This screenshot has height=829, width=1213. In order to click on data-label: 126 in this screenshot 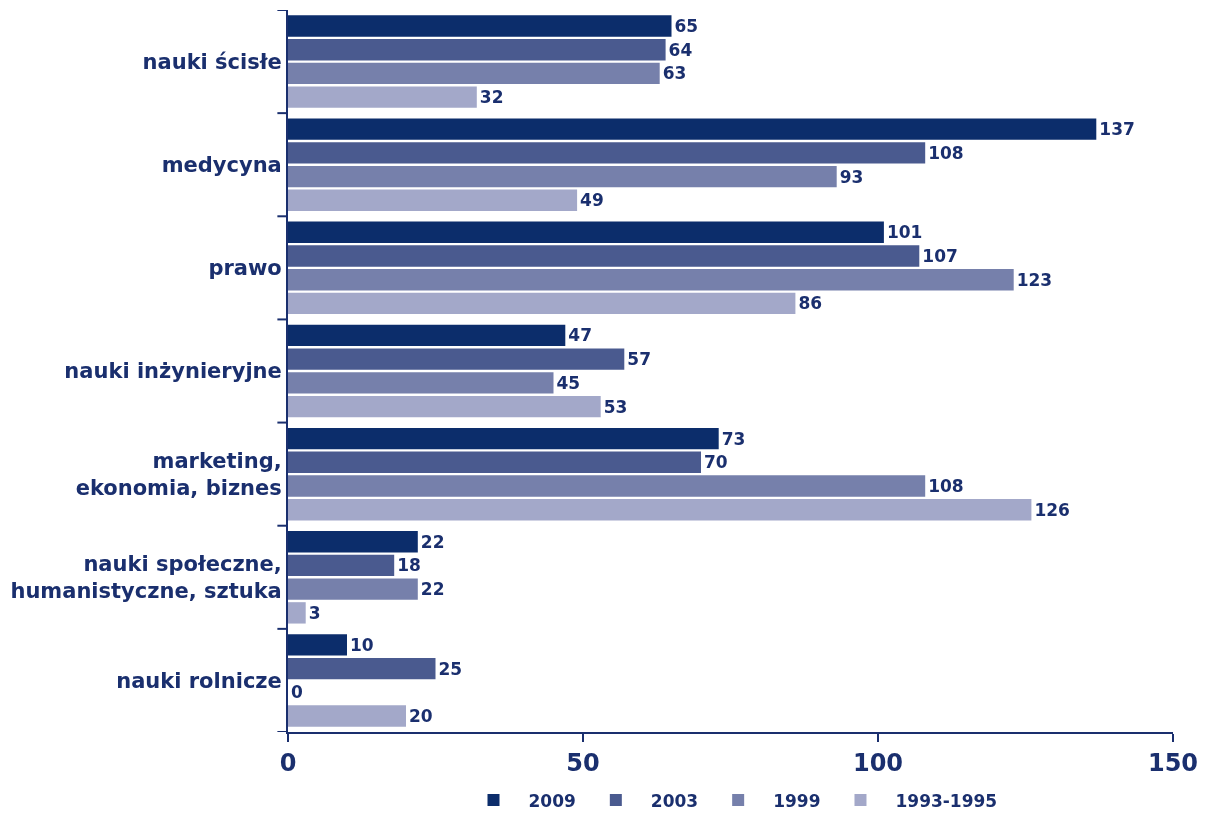, I will do `click(1052, 509)`.